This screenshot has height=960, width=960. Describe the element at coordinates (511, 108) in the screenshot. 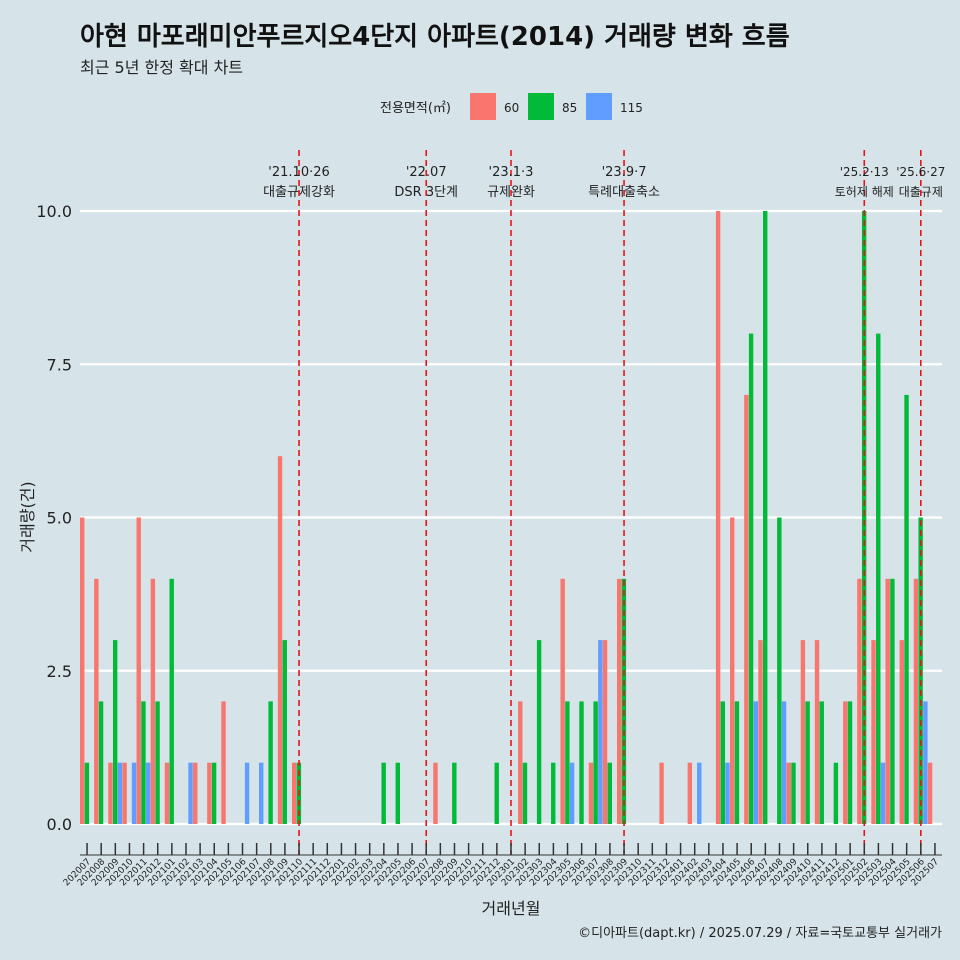

I see `legend-label-60: 60` at that location.